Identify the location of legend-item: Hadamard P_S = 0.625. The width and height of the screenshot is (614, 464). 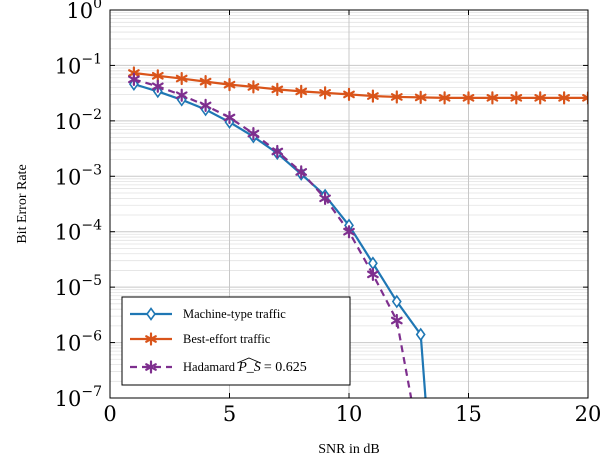
(218, 367).